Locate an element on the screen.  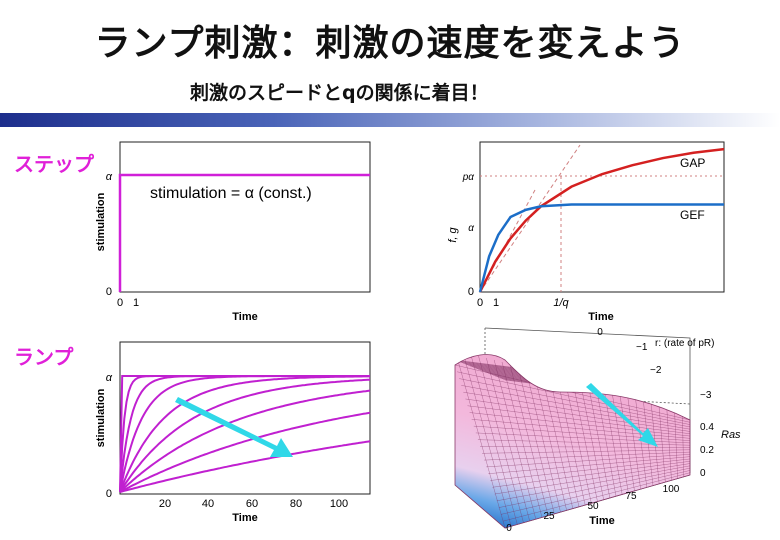
surface-time-tick-75: 75 is located at coordinates (631, 496).